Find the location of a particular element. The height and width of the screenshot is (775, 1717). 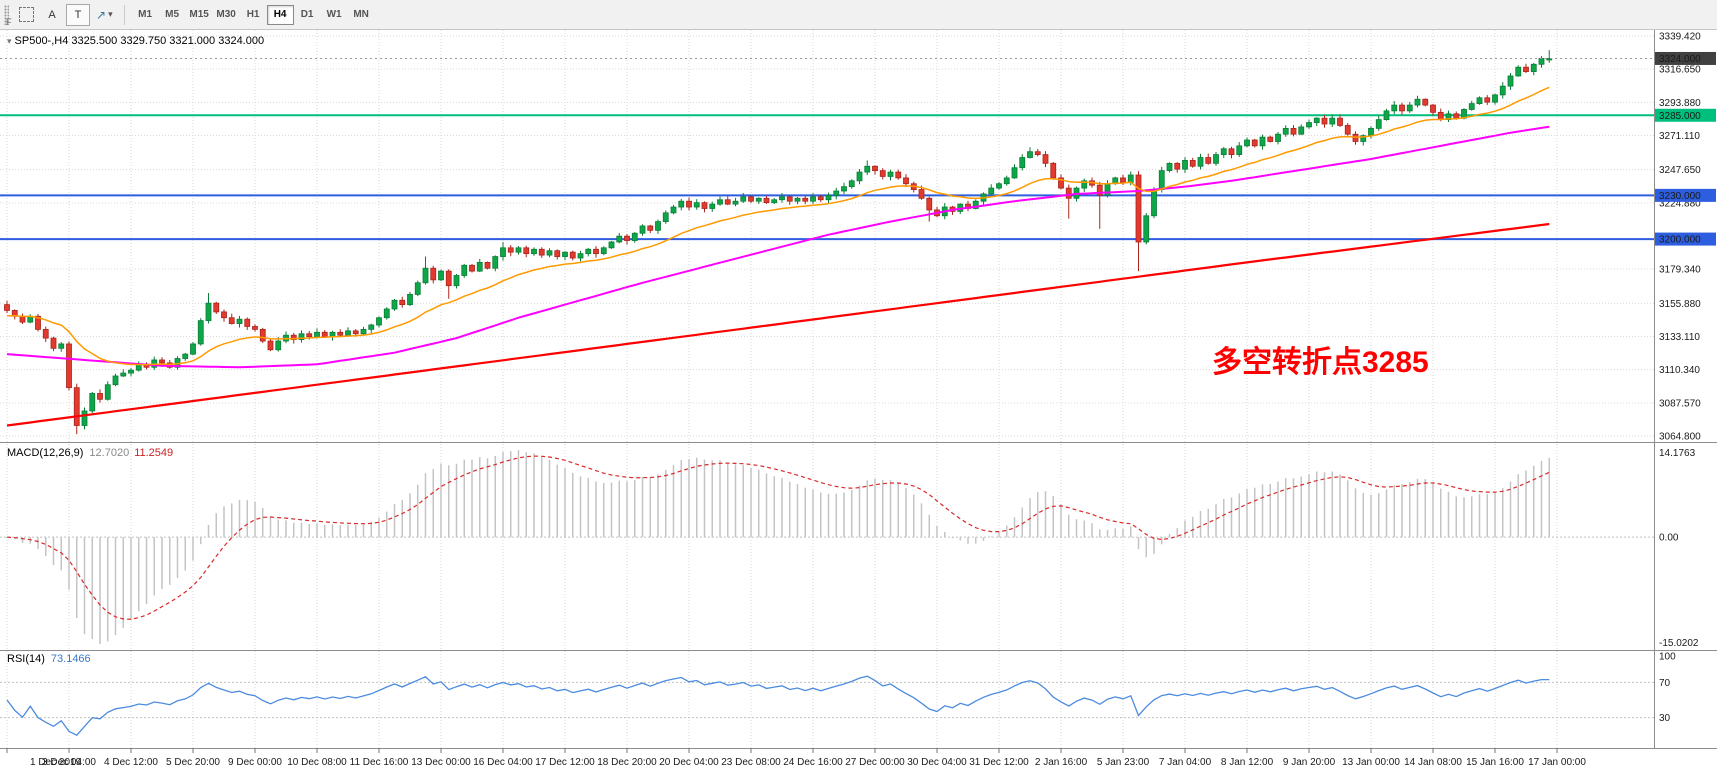

svg-text: 20 Dec 04:00 is located at coordinates (689, 762).